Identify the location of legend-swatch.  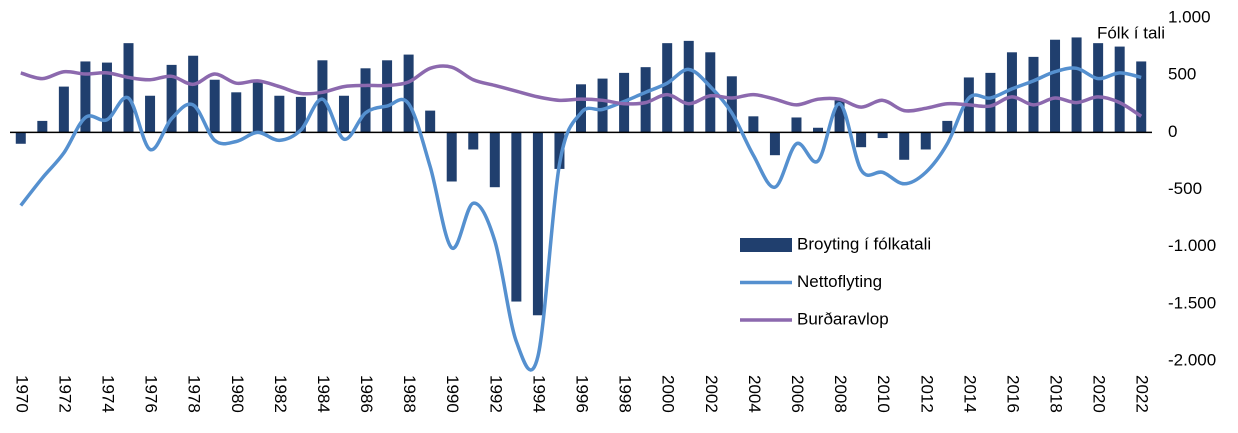
(766, 245).